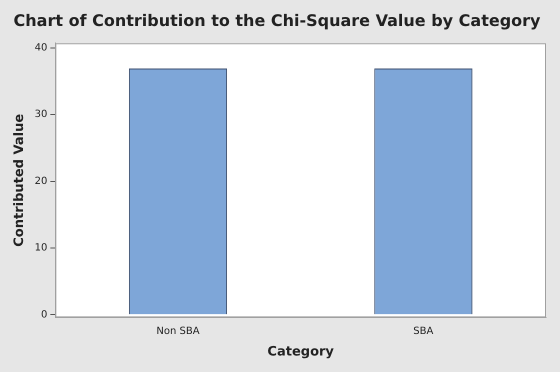  What do you see at coordinates (278, 20) in the screenshot?
I see `chart-title: Chart of Contribution to the Chi-Square Value by Category` at bounding box center [278, 20].